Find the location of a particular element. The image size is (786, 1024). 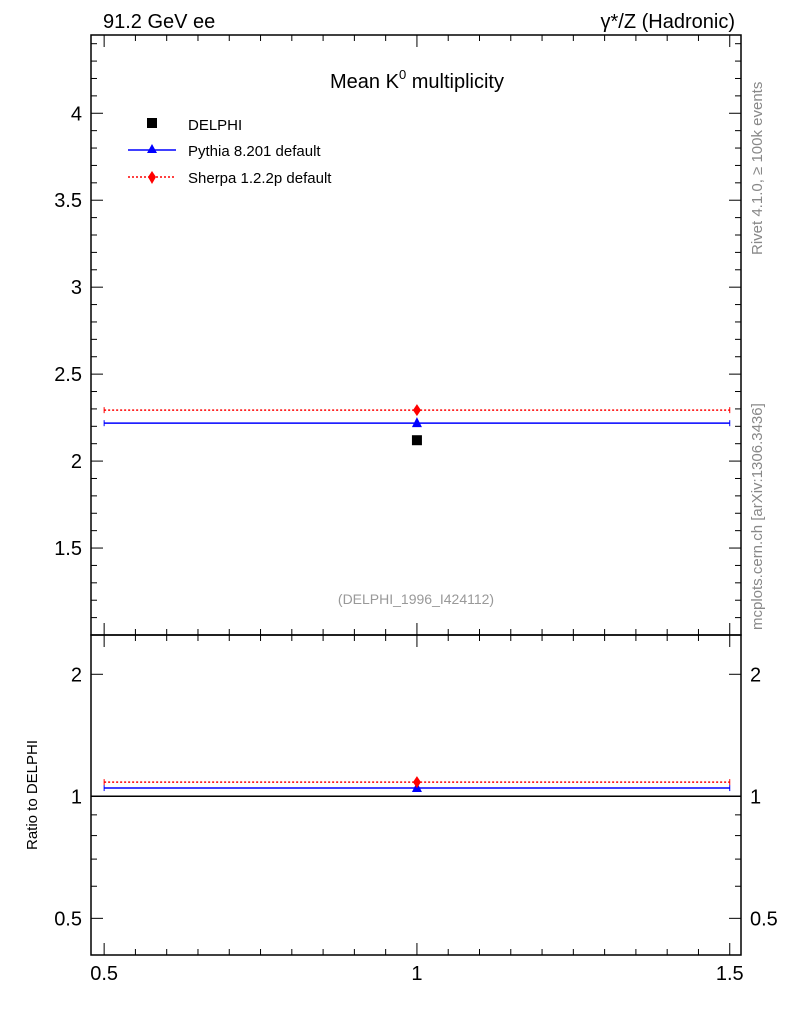

analysis-annotation: (DELPHI_1996_I424112) is located at coordinates (416, 599).